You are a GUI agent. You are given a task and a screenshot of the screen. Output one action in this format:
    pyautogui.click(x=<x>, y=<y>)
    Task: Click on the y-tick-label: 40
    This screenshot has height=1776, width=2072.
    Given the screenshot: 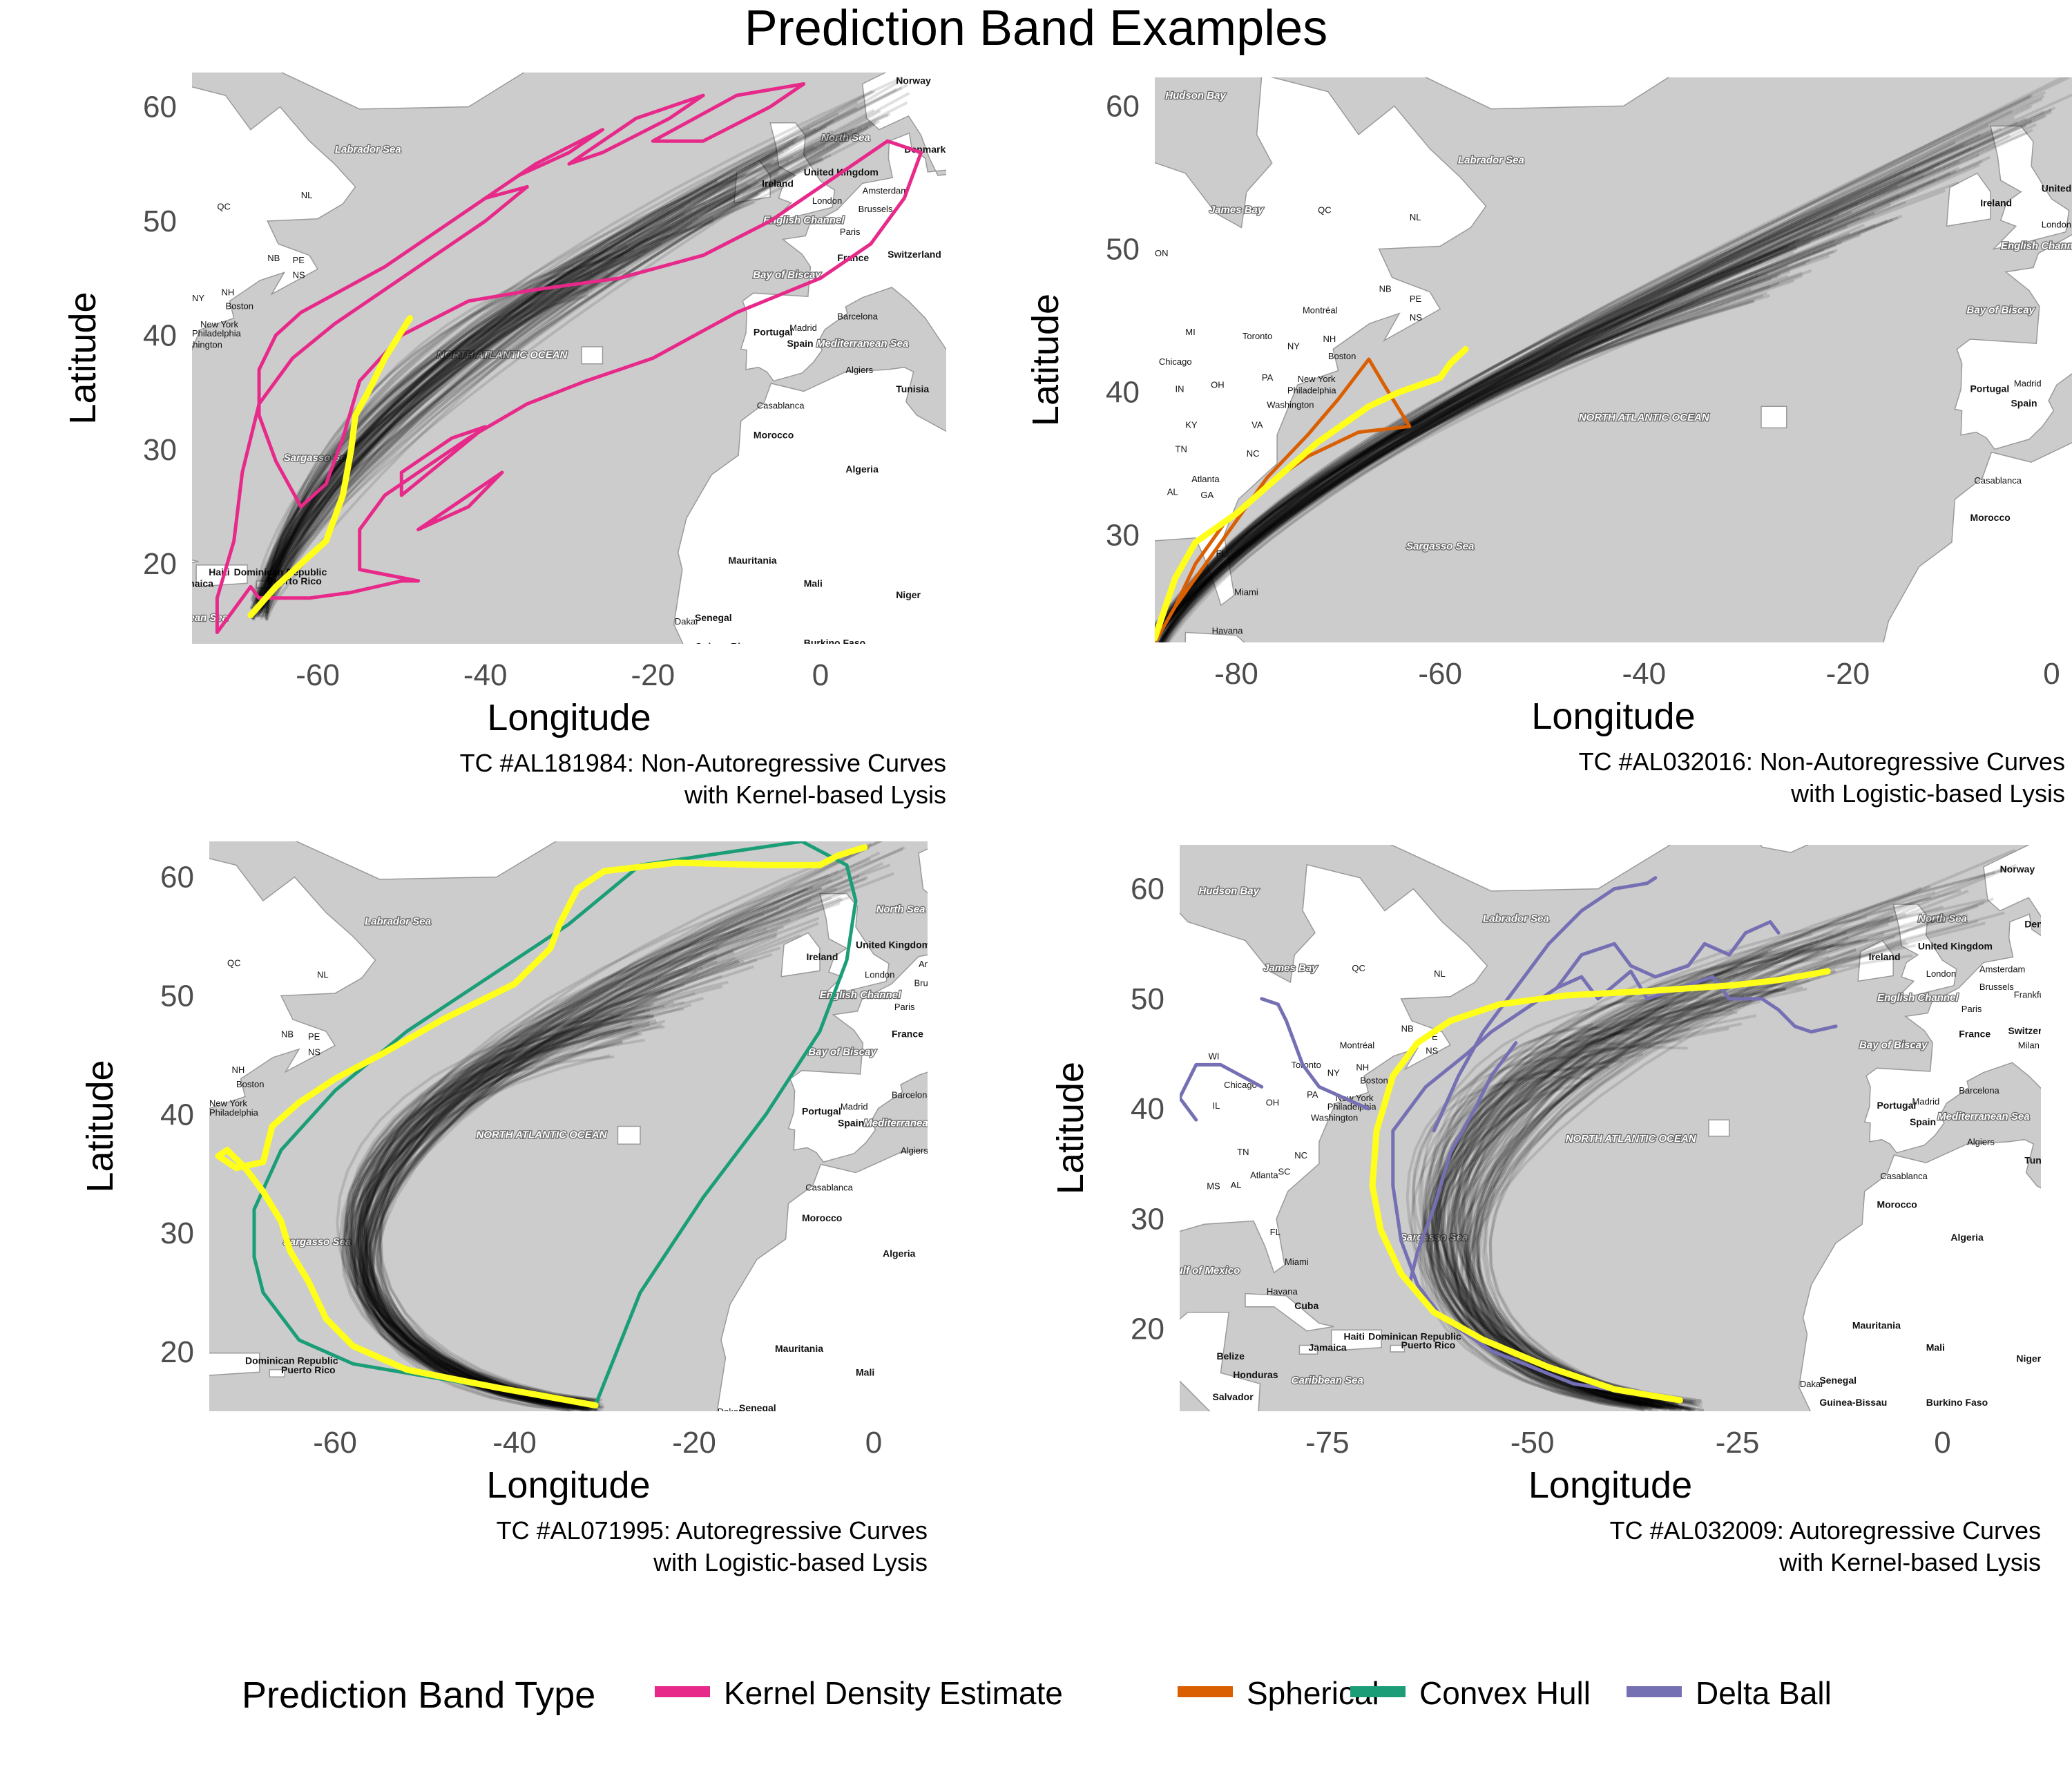 What is the action you would take?
    pyautogui.click(x=177, y=1115)
    